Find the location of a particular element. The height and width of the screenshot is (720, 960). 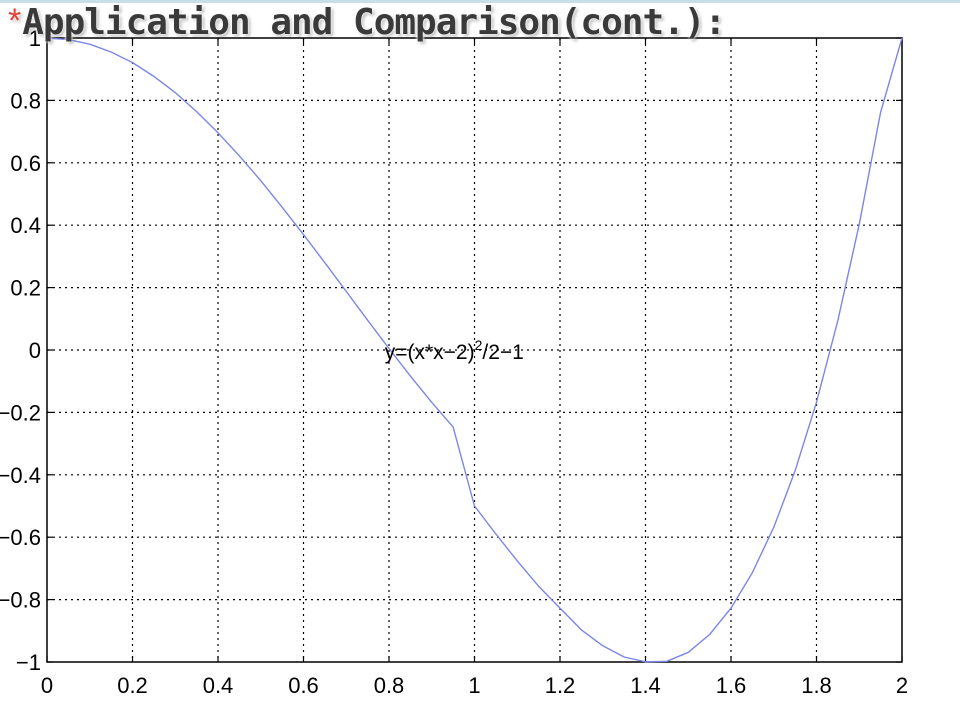

x-tick-label-8: 1.6 is located at coordinates (731, 685).